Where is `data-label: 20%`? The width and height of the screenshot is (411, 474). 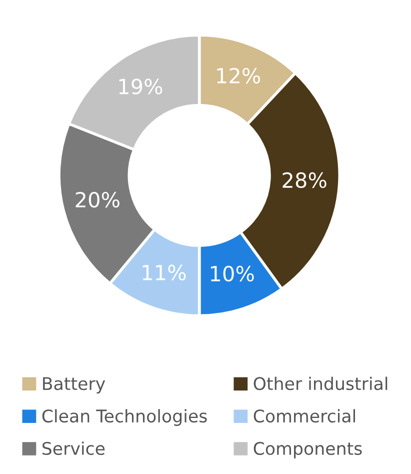 data-label: 20% is located at coordinates (98, 200).